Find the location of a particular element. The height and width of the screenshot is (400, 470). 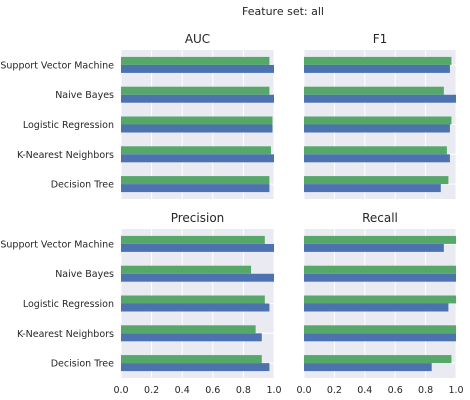

bar-recall-naive-bayes-s2 is located at coordinates (380, 277).